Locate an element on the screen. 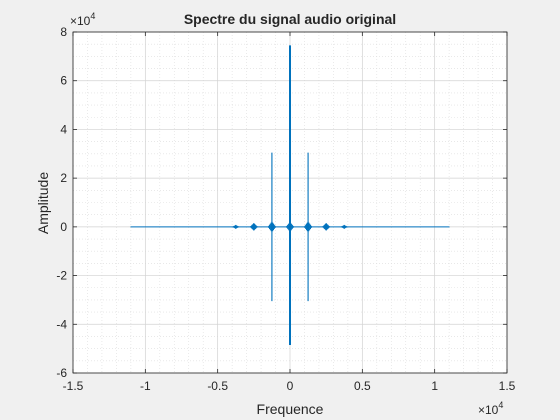 The width and height of the screenshot is (560, 420). y-axis-label: Amplitude is located at coordinates (43, 203).